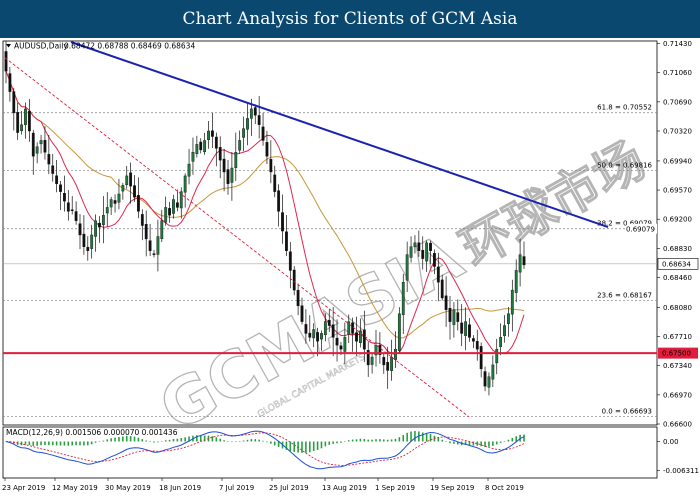 The image size is (700, 500). What do you see at coordinates (624, 224) in the screenshot?
I see `fib-level-label: 38.2 = 0.69079` at bounding box center [624, 224].